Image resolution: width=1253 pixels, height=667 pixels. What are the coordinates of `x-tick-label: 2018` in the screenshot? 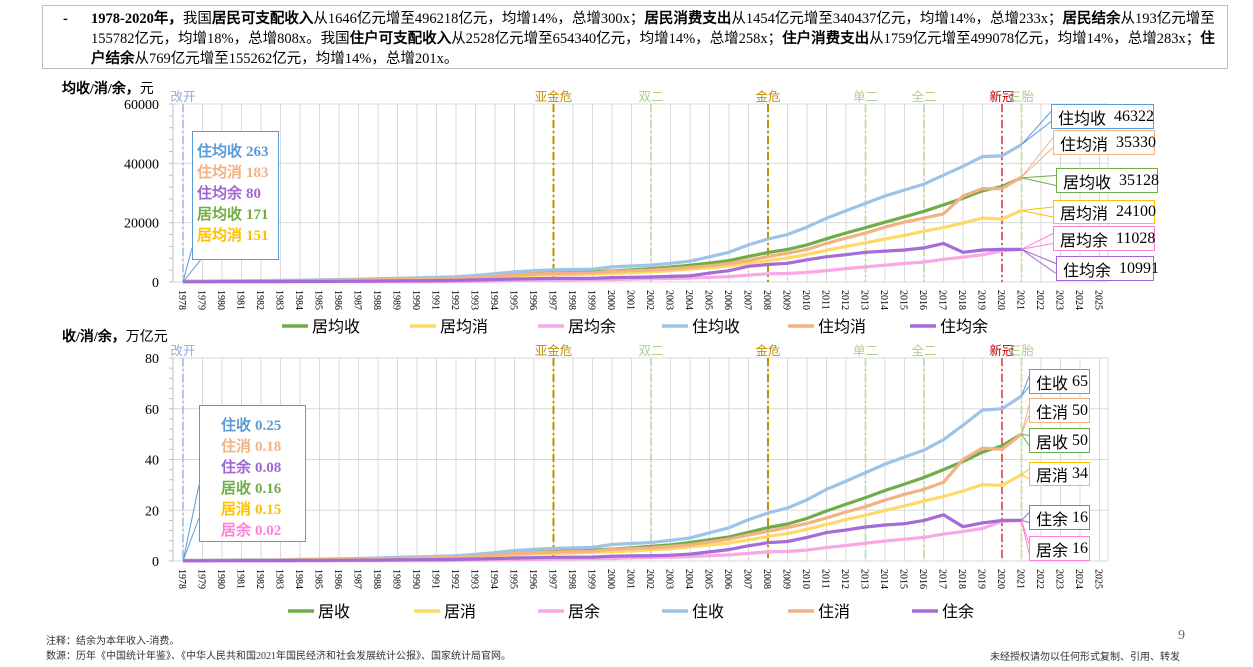 It's located at (961, 579).